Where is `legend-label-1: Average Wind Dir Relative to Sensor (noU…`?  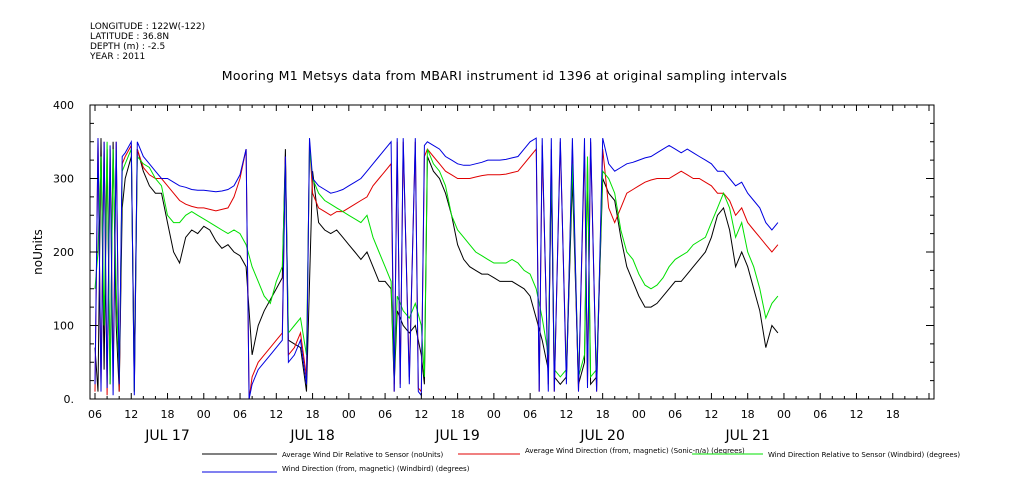 legend-label-1: Average Wind Dir Relative to Sensor (noU… is located at coordinates (362, 455).